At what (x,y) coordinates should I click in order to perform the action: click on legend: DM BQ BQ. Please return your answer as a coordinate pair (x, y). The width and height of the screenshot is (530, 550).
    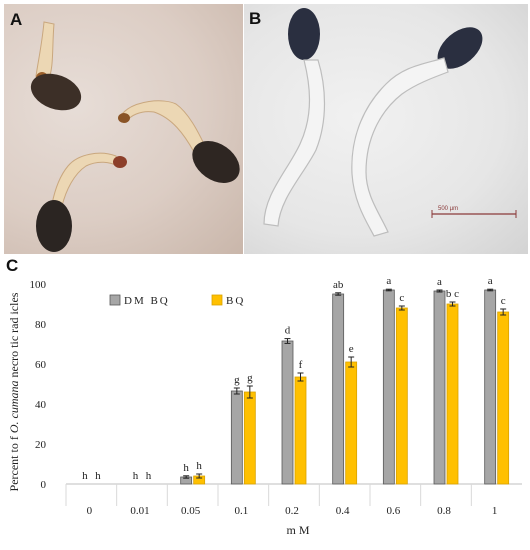
    Looking at the image, I should click on (177, 300).